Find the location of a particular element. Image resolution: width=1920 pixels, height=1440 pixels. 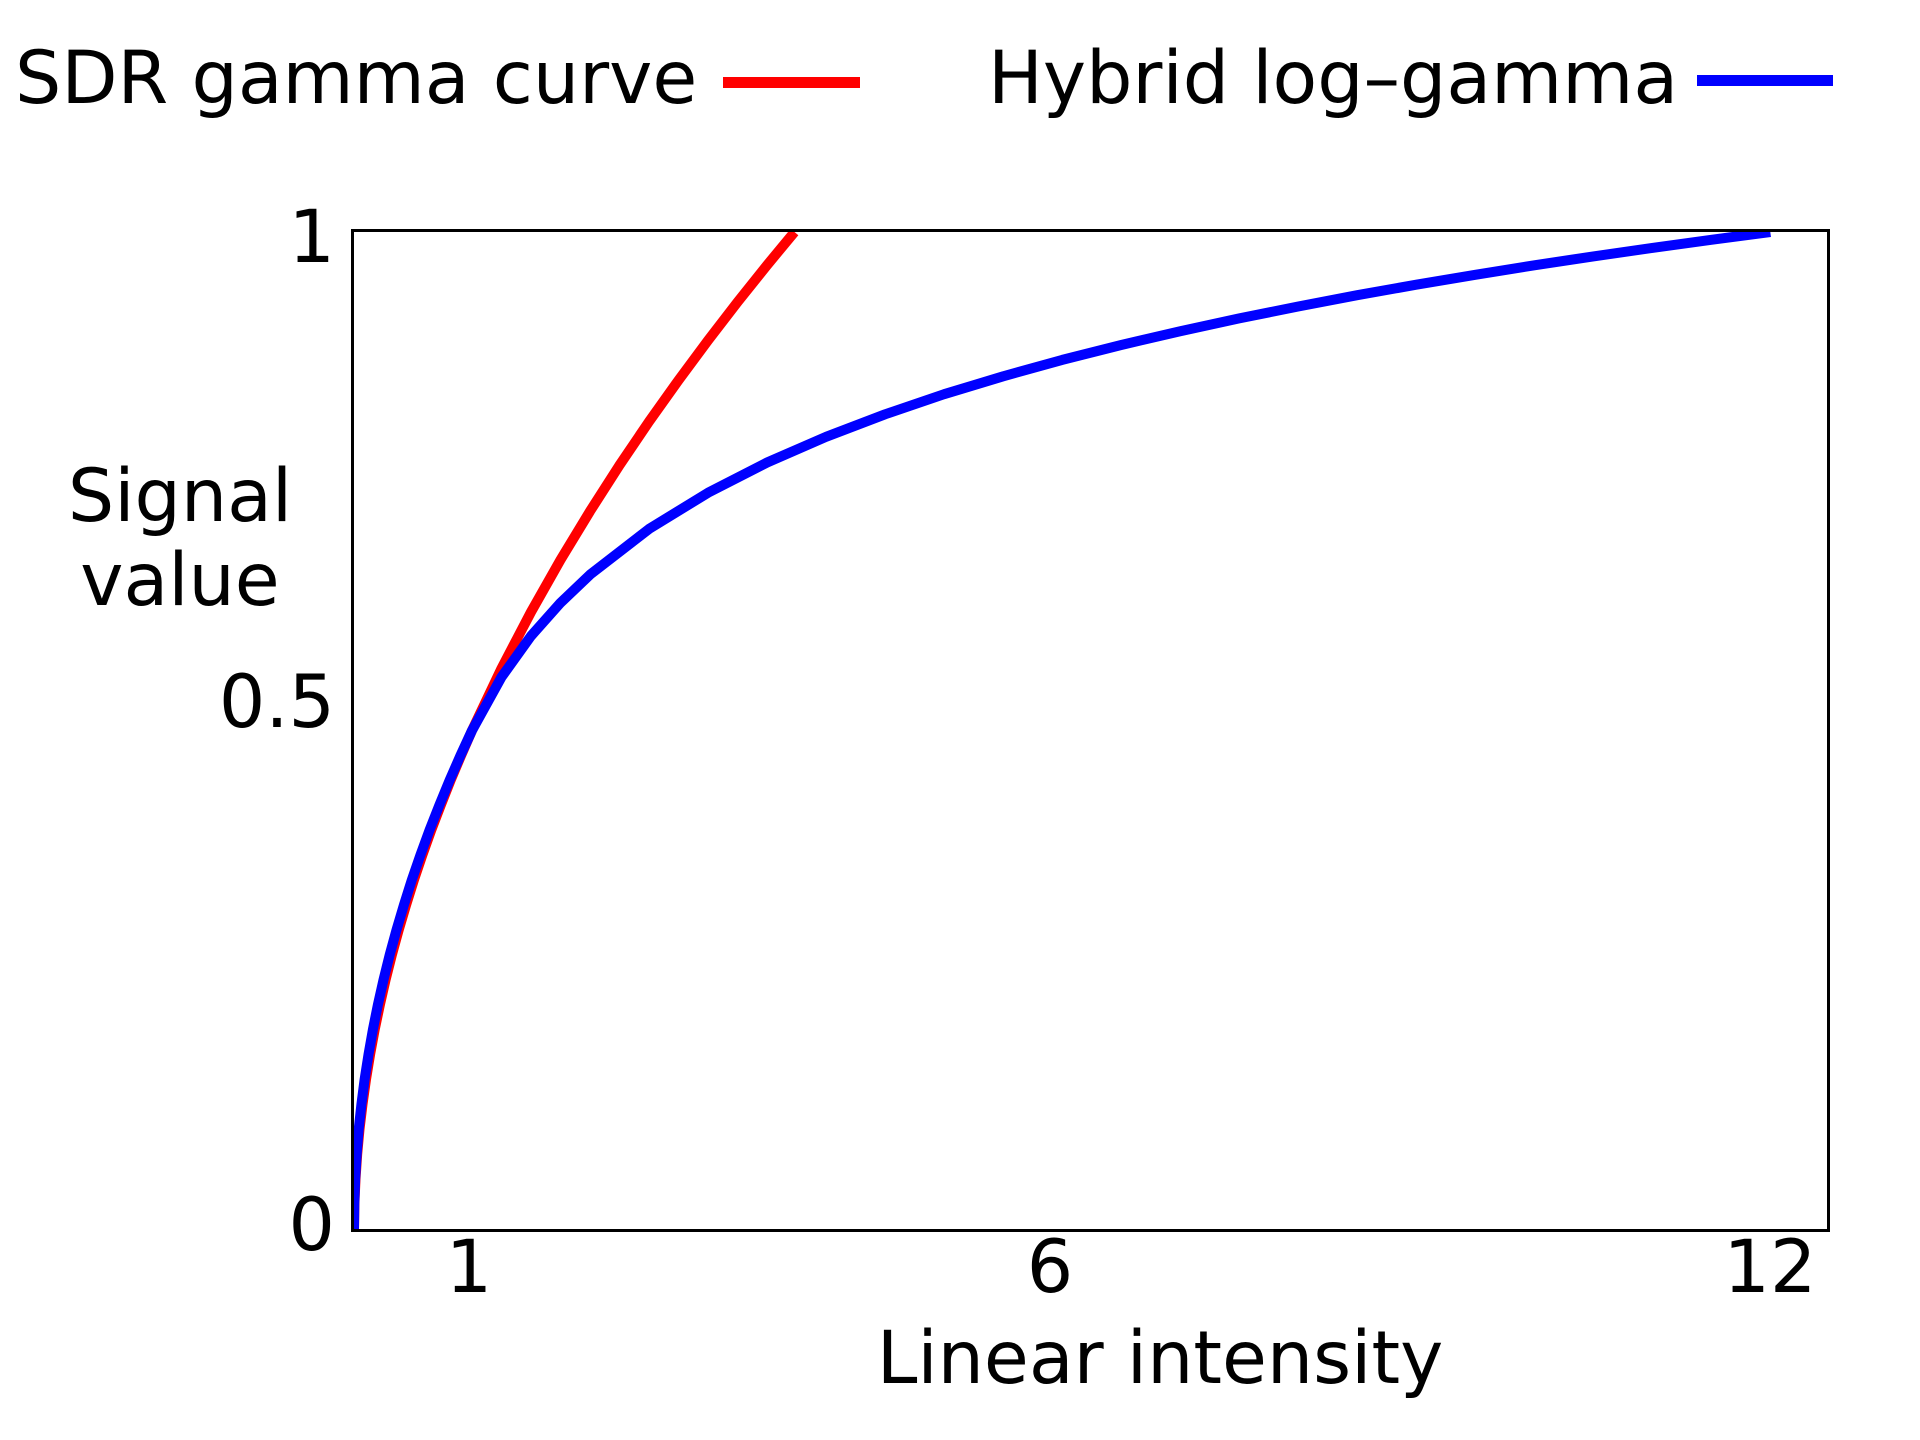

x-tick-1: 1 is located at coordinates (469, 1267).